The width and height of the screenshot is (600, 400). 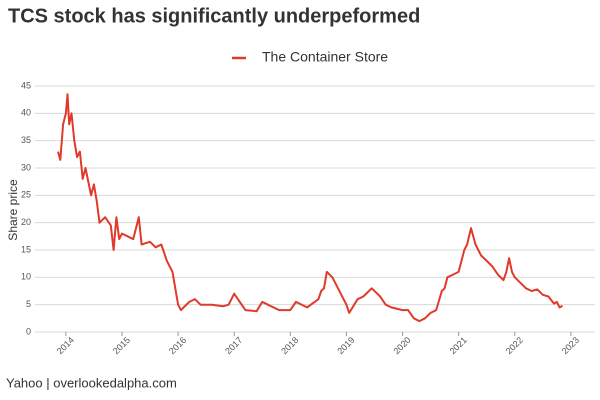 What do you see at coordinates (26, 277) in the screenshot?
I see `y-tick-label: 10` at bounding box center [26, 277].